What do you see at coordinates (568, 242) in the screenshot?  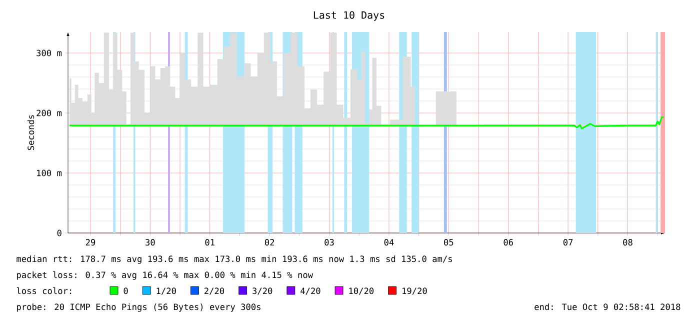 I see `x-tick-label: 07` at bounding box center [568, 242].